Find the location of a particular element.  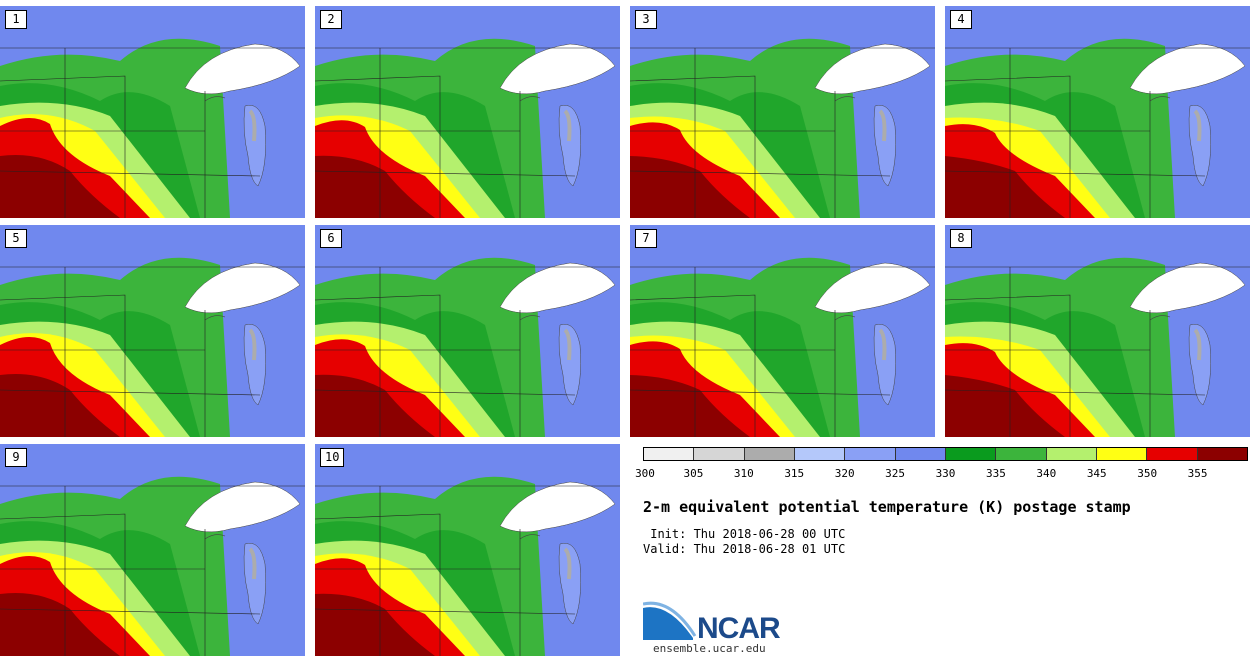

map-panel: 4 is located at coordinates (1097, 112).